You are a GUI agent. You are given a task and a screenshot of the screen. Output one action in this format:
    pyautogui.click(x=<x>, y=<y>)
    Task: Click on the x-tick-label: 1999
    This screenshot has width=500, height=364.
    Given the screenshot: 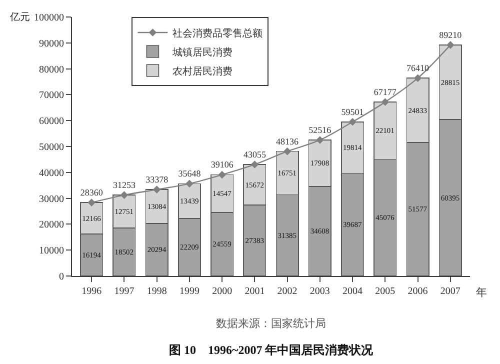 What is the action you would take?
    pyautogui.click(x=189, y=291)
    